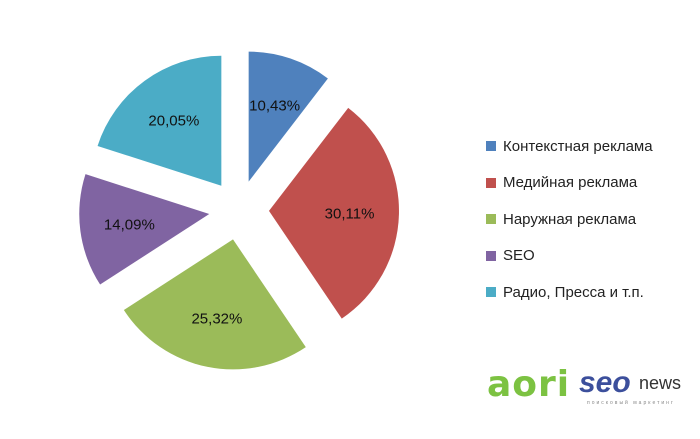  What do you see at coordinates (350, 213) in the screenshot?
I see `data-label: 30,11%` at bounding box center [350, 213].